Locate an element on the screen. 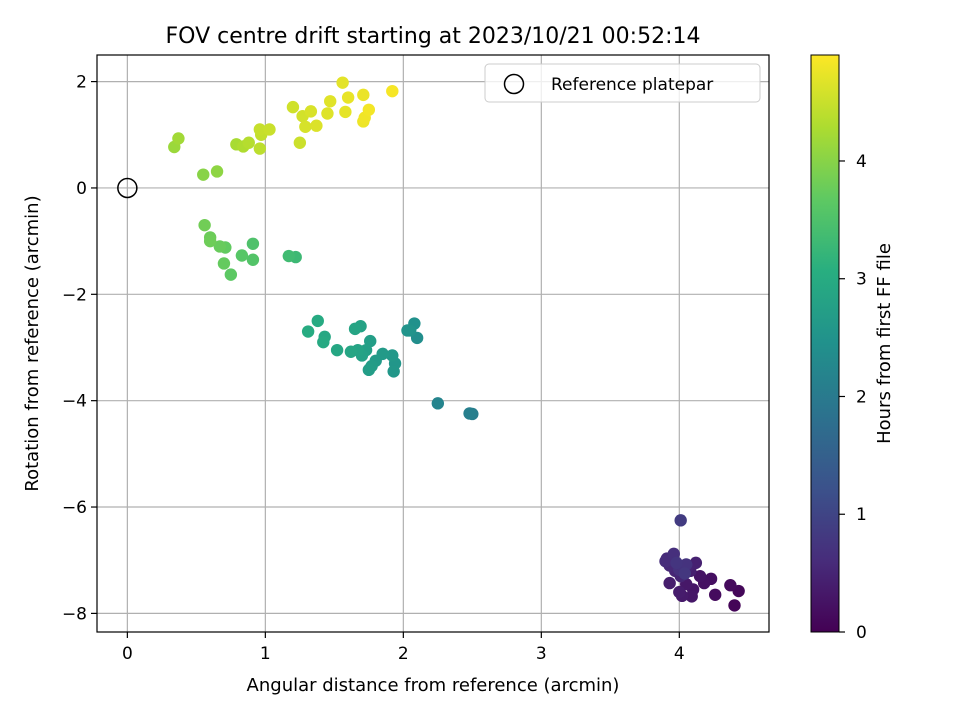 This screenshot has height=720, width=960. x-tick-label: 0 is located at coordinates (127, 654).